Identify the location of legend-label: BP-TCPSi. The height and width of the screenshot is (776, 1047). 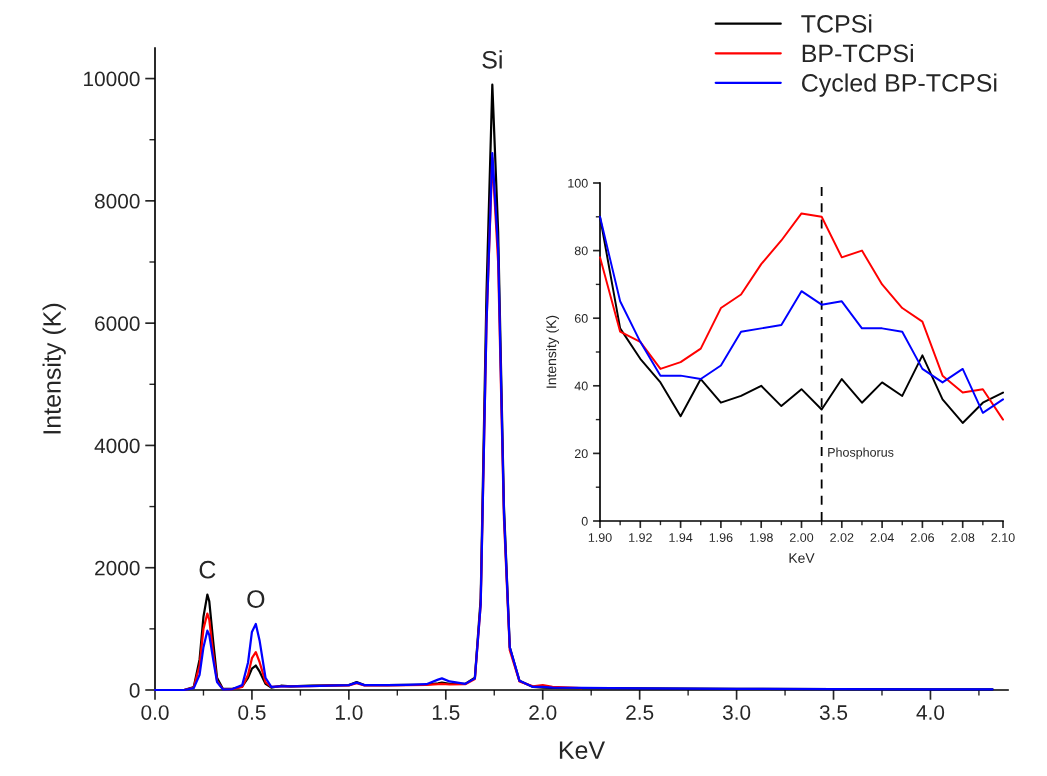
(857, 53).